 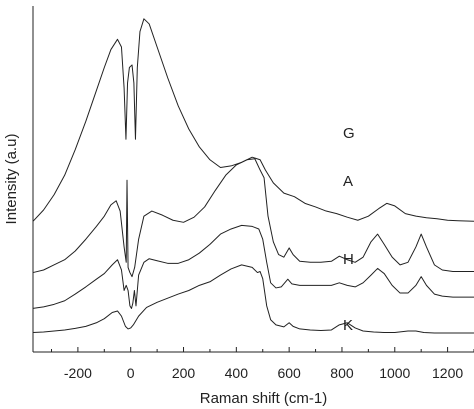 I want to click on x-tick-label: 0, so click(x=131, y=373).